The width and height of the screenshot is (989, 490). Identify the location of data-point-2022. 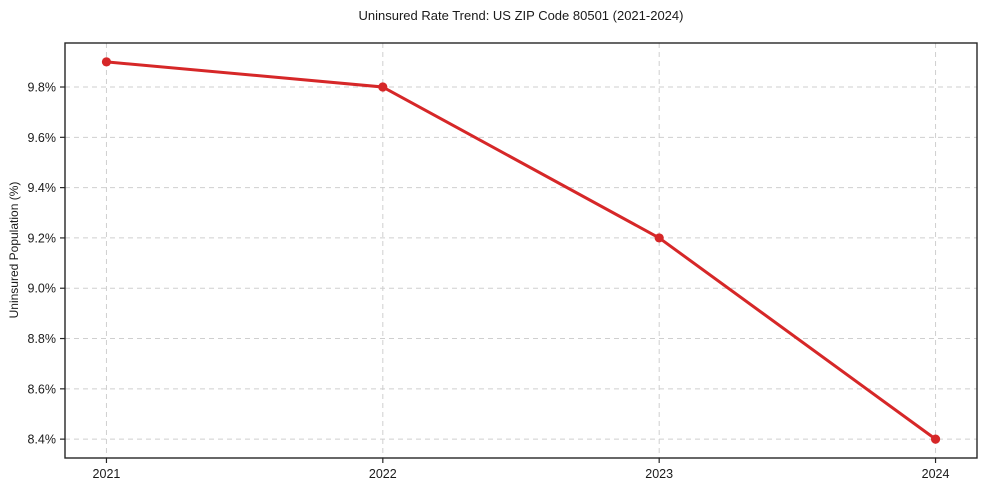
(383, 87).